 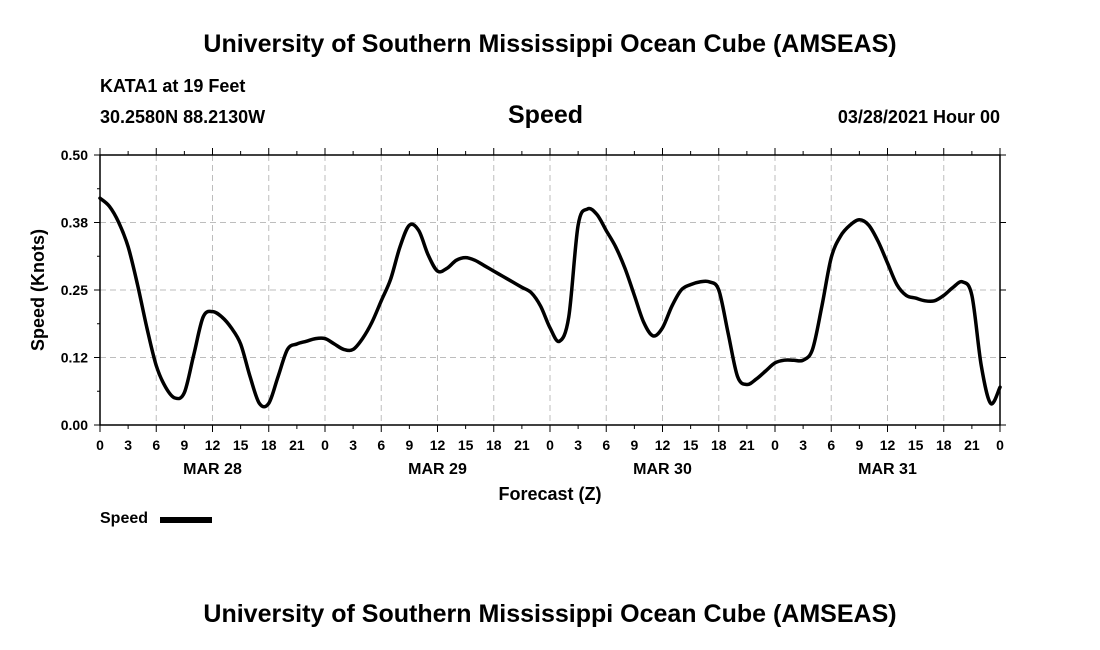 What do you see at coordinates (549, 494) in the screenshot?
I see `x-axis-label: Forecast (Z)` at bounding box center [549, 494].